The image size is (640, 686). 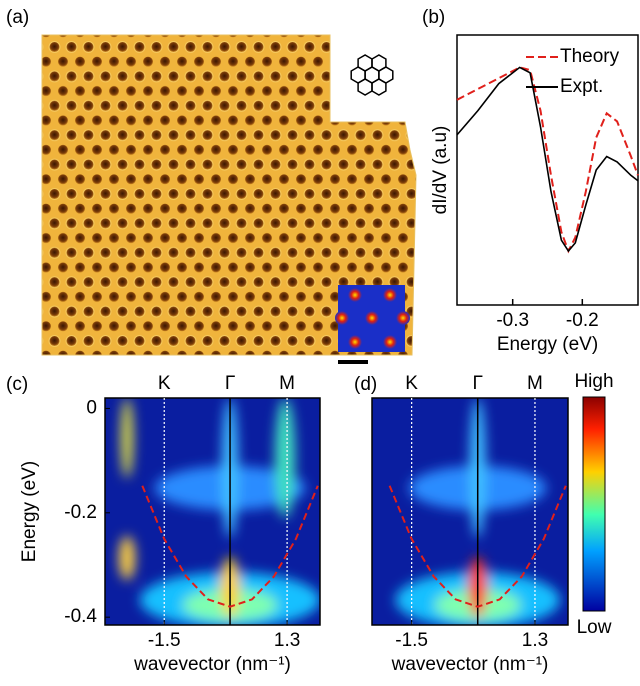 What do you see at coordinates (440, 170) in the screenshot?
I see `y-axis-label: dI/dV (a.u)` at bounding box center [440, 170].